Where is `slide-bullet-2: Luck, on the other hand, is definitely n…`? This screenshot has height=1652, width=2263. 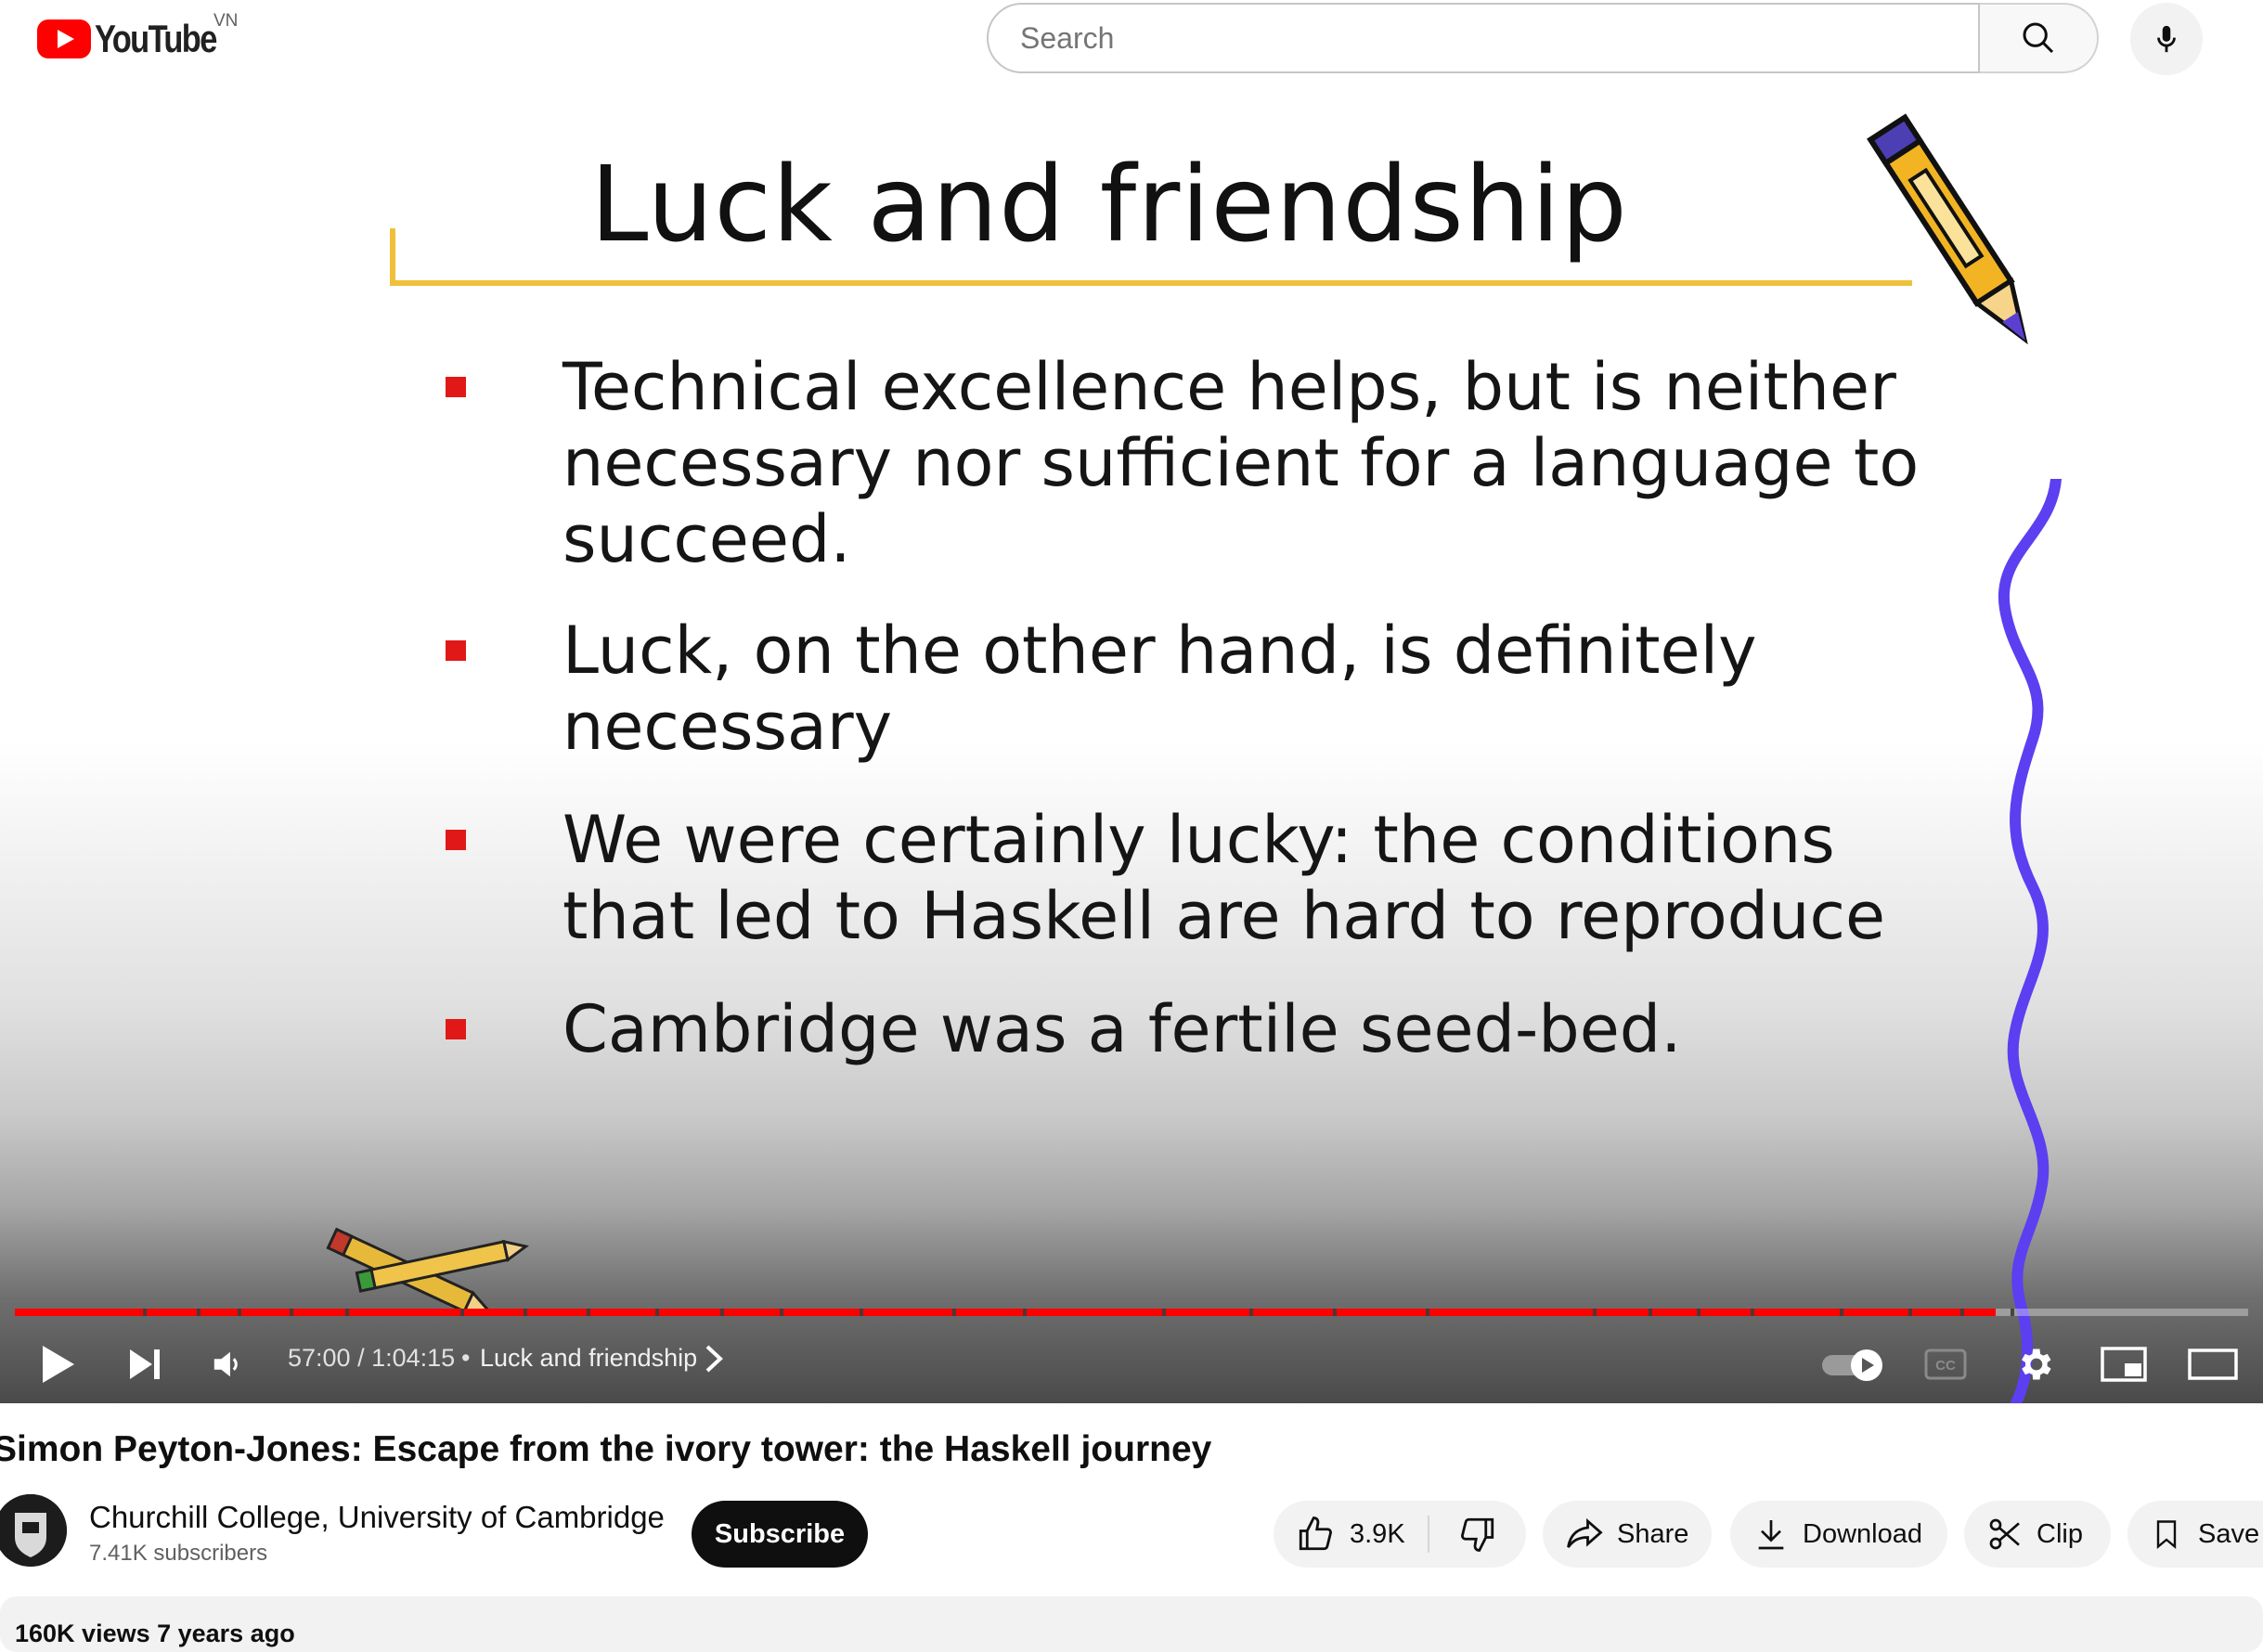 slide-bullet-2: Luck, on the other hand, is definitely n… is located at coordinates (1160, 689).